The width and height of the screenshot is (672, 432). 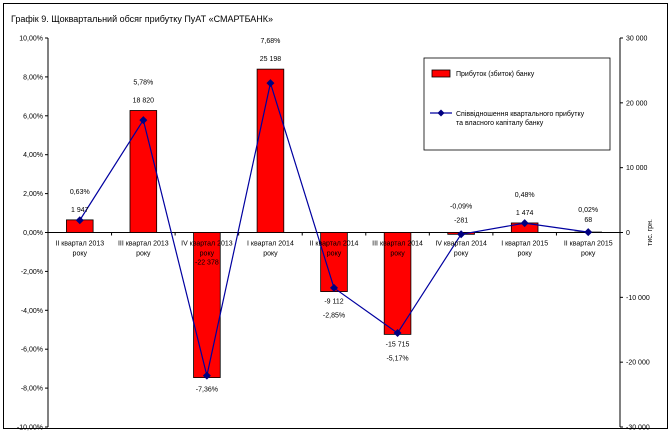 I want to click on bar-value-label: -22 378, so click(x=207, y=263).